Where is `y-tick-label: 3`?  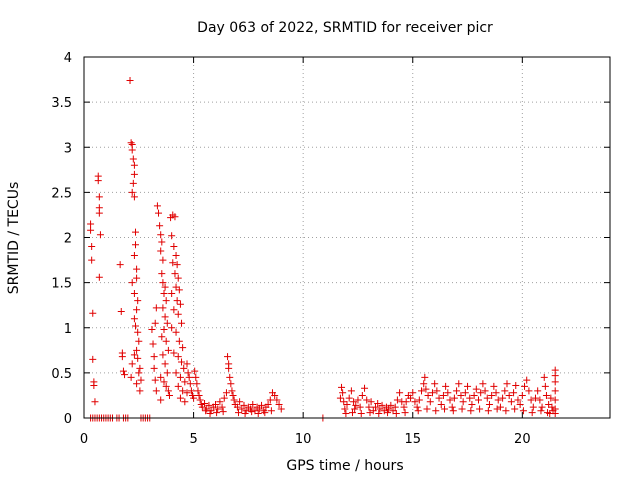
y-tick-label: 3 is located at coordinates (68, 148).